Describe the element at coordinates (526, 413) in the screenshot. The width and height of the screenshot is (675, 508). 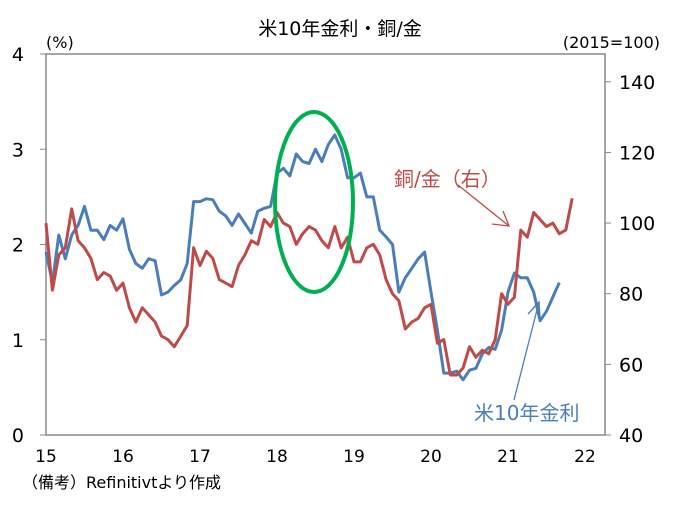
I see `yield-label: 米10年金利` at that location.